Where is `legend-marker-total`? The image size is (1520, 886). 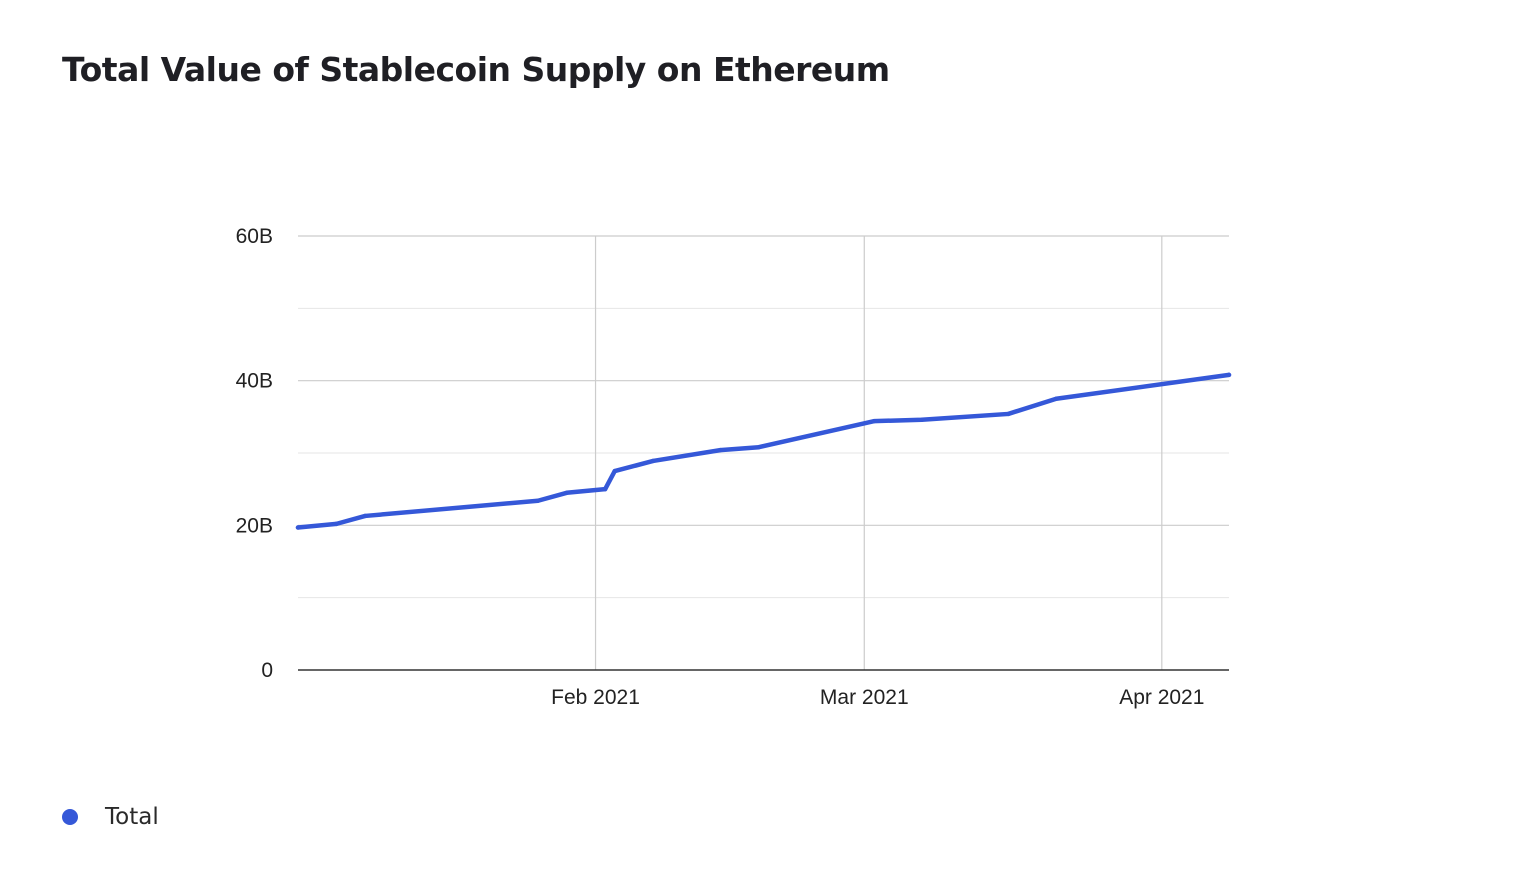
legend-marker-total is located at coordinates (70, 817).